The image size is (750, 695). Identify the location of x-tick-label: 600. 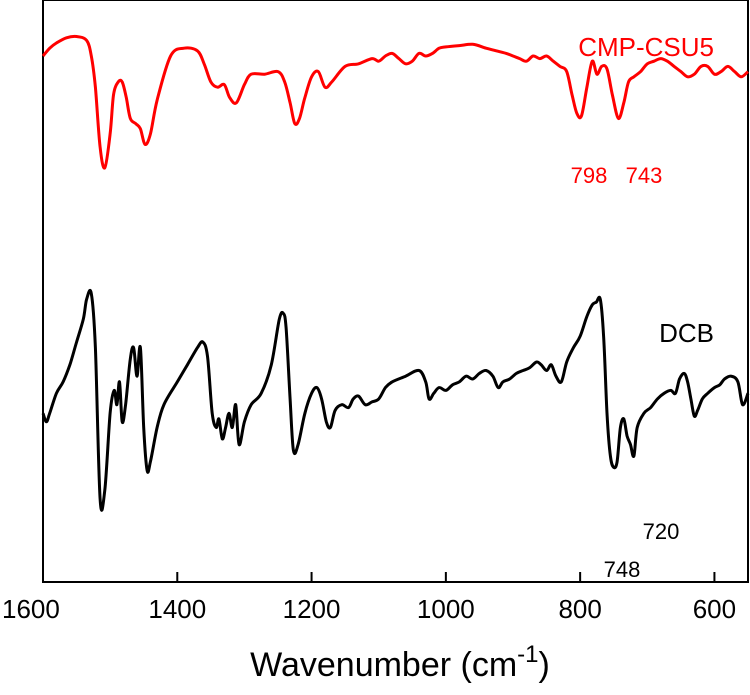
(714, 609).